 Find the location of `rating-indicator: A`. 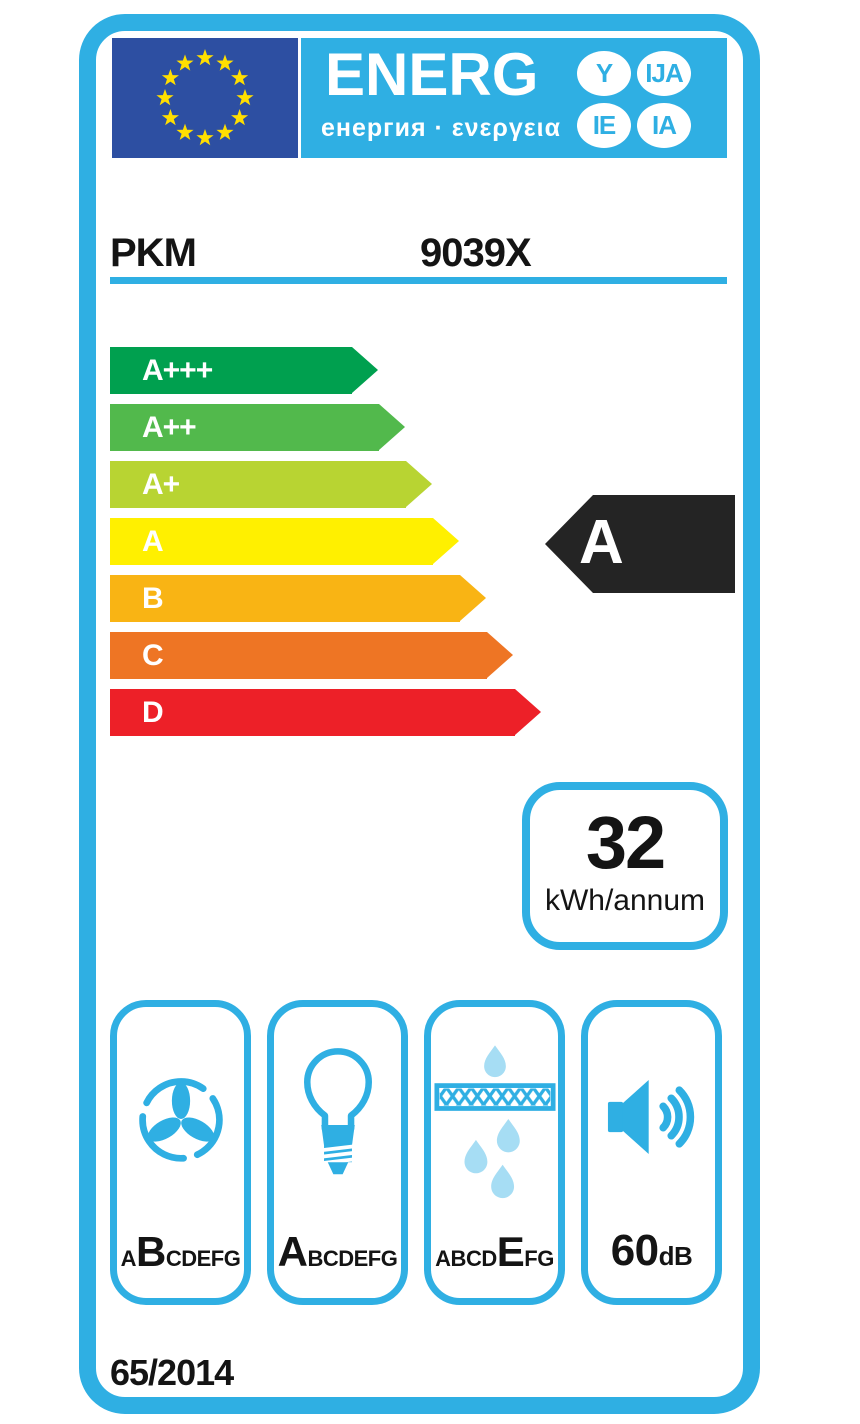

rating-indicator: A is located at coordinates (640, 544).